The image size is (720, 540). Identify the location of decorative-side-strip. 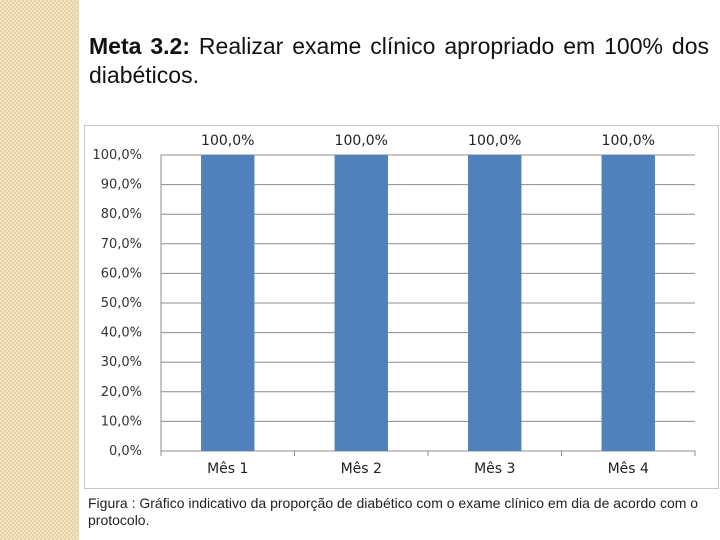
(39, 270).